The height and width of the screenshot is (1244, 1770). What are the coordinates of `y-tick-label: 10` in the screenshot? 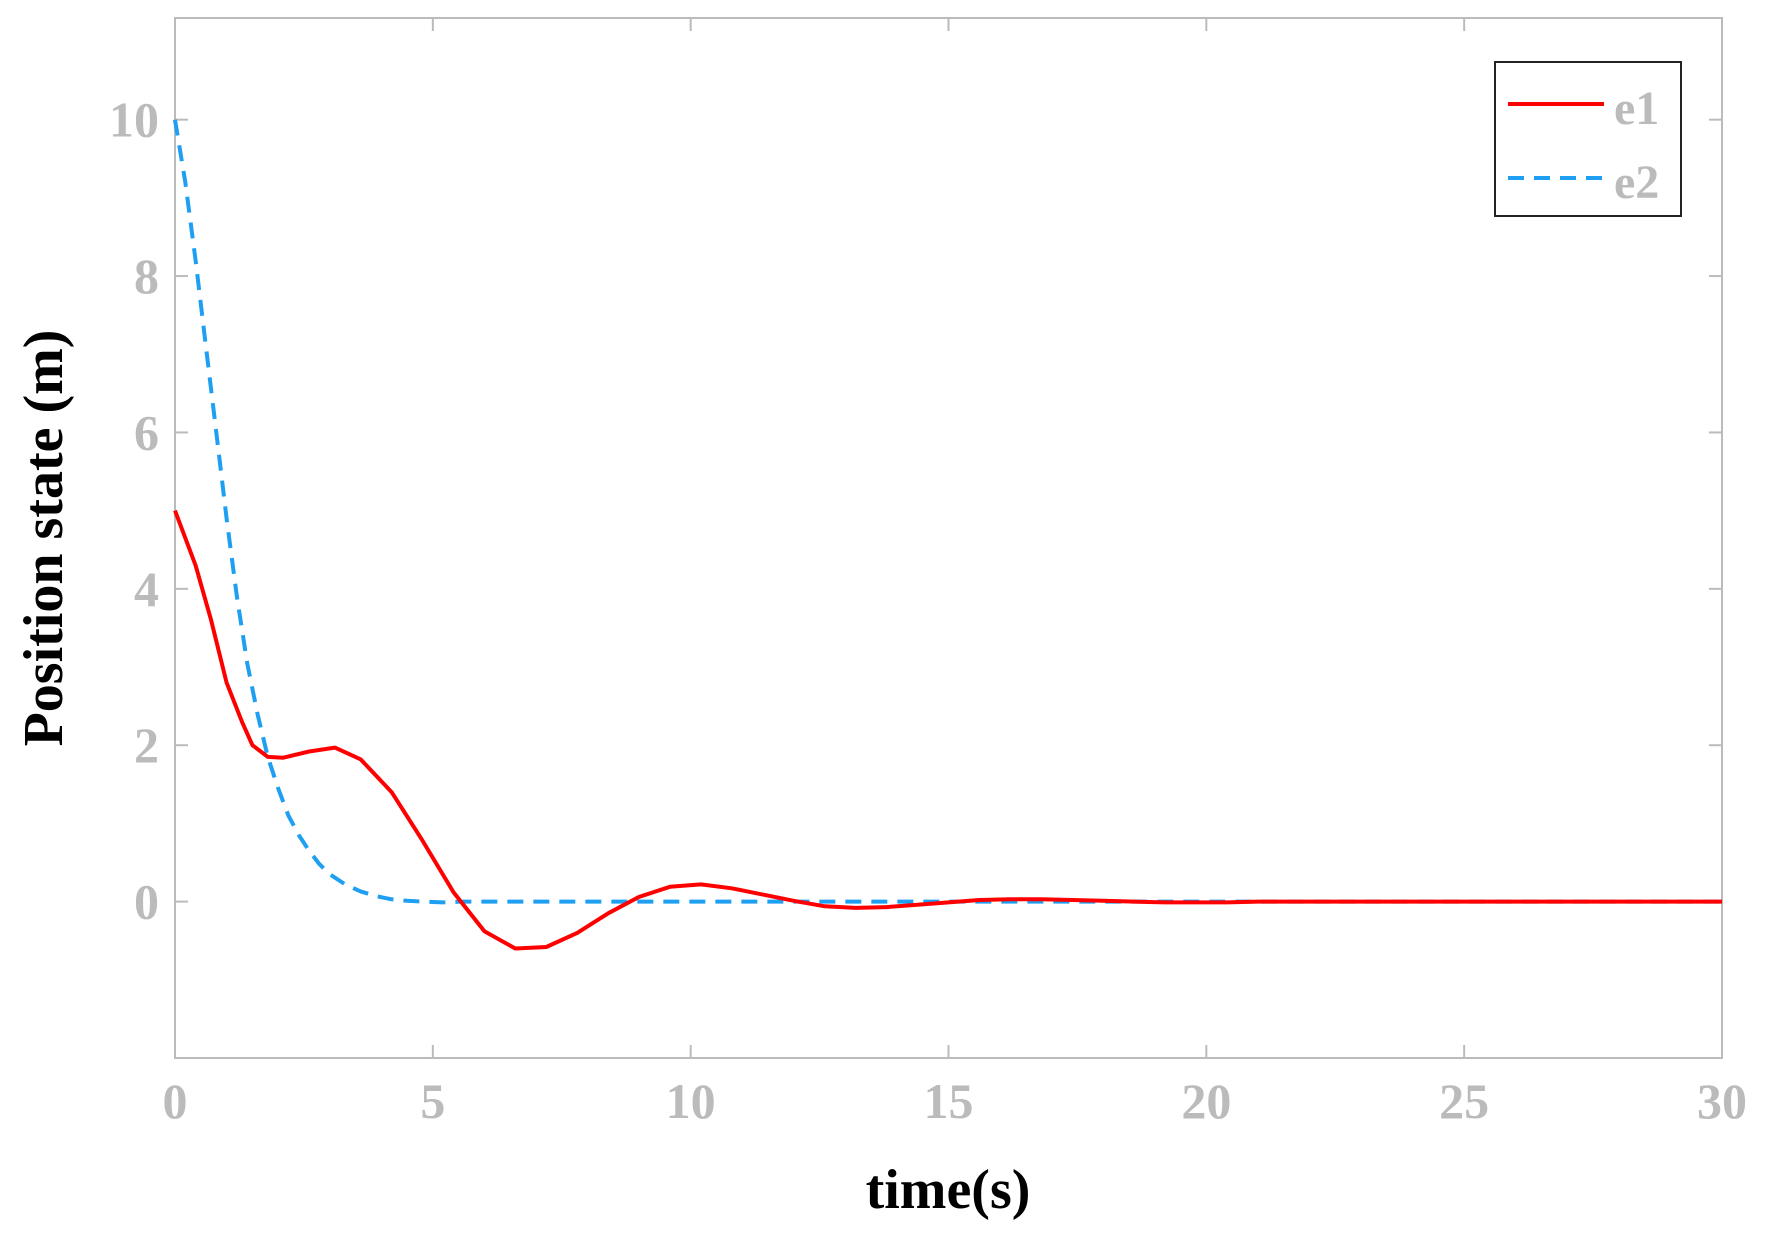 It's located at (134, 120).